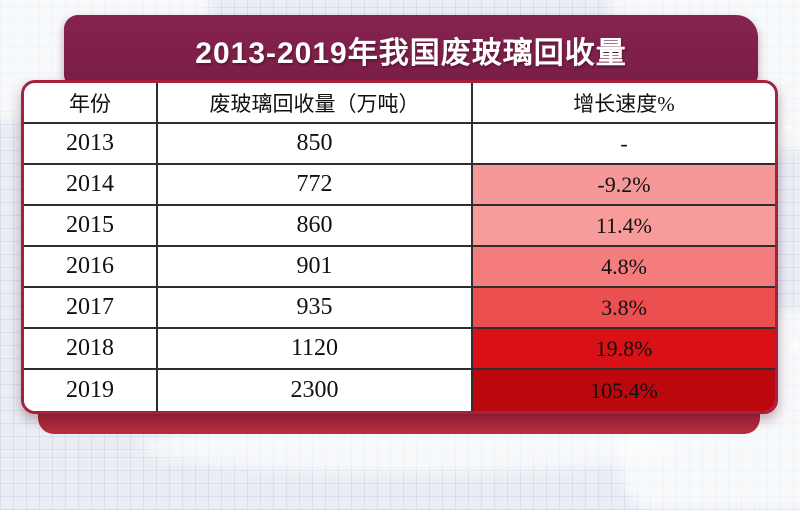  I want to click on title-banner: 2013-2019年我国废玻璃回收量, so click(411, 50).